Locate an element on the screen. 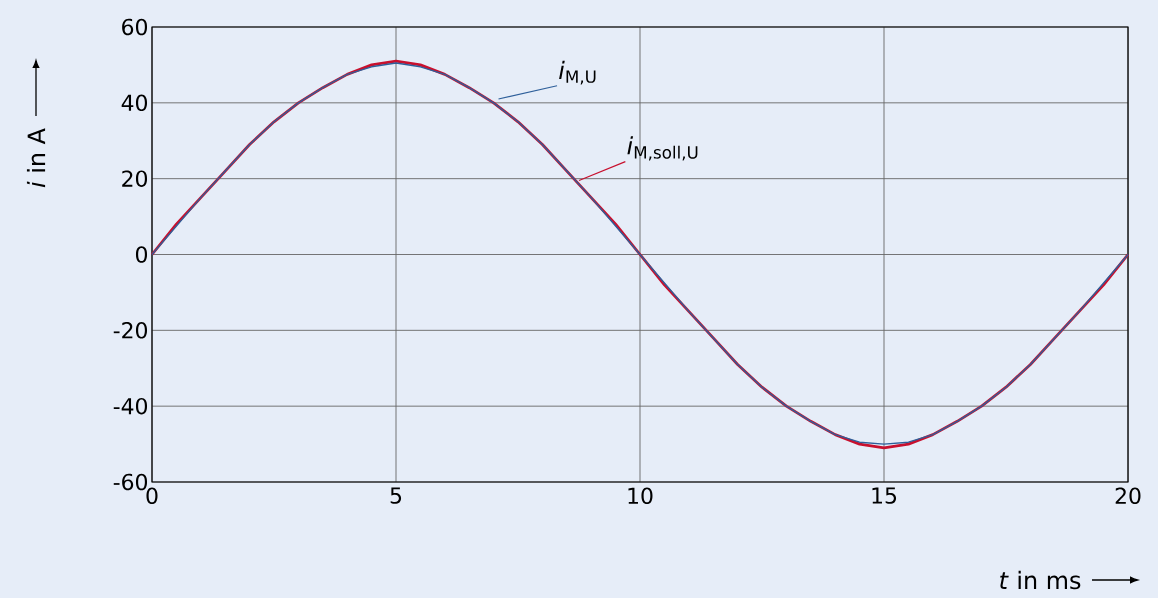  x-tick-label: 15 is located at coordinates (884, 495).